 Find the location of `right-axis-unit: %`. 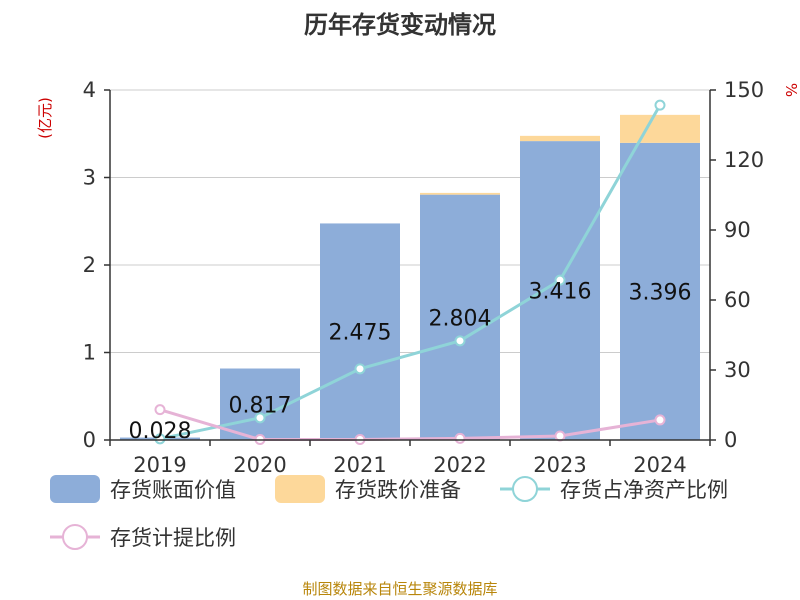

right-axis-unit: % is located at coordinates (791, 90).